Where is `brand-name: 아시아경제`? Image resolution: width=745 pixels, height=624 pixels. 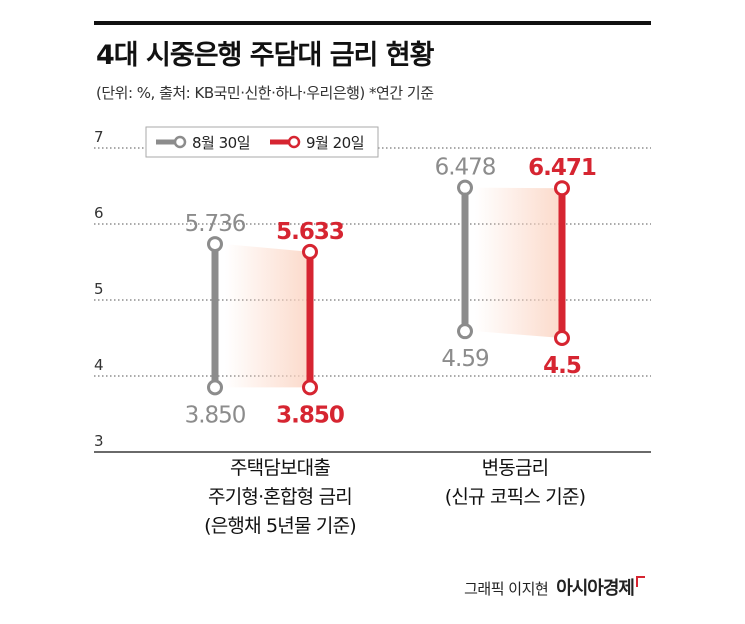 brand-name: 아시아경제 is located at coordinates (595, 588).